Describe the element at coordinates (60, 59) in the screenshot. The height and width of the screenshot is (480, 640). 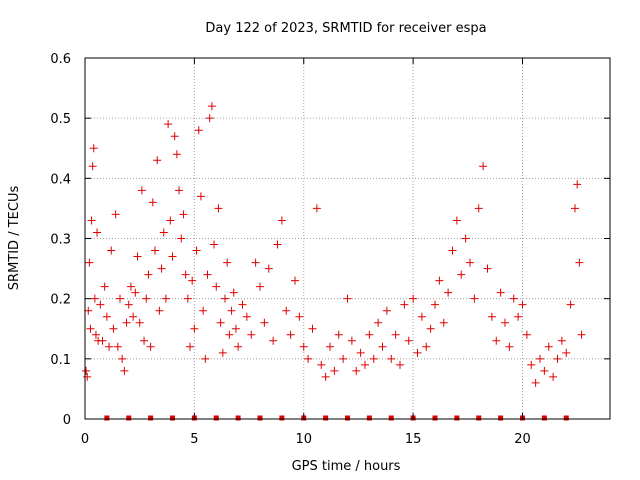
I see `y-tick-label: 0.6` at that location.